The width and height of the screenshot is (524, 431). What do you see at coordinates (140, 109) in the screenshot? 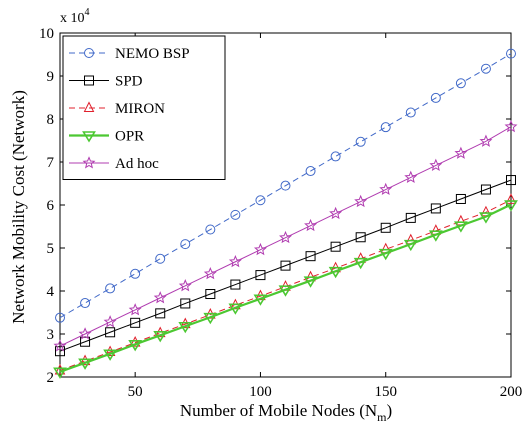
I see `legend-label-miron: MIRON` at bounding box center [140, 109].